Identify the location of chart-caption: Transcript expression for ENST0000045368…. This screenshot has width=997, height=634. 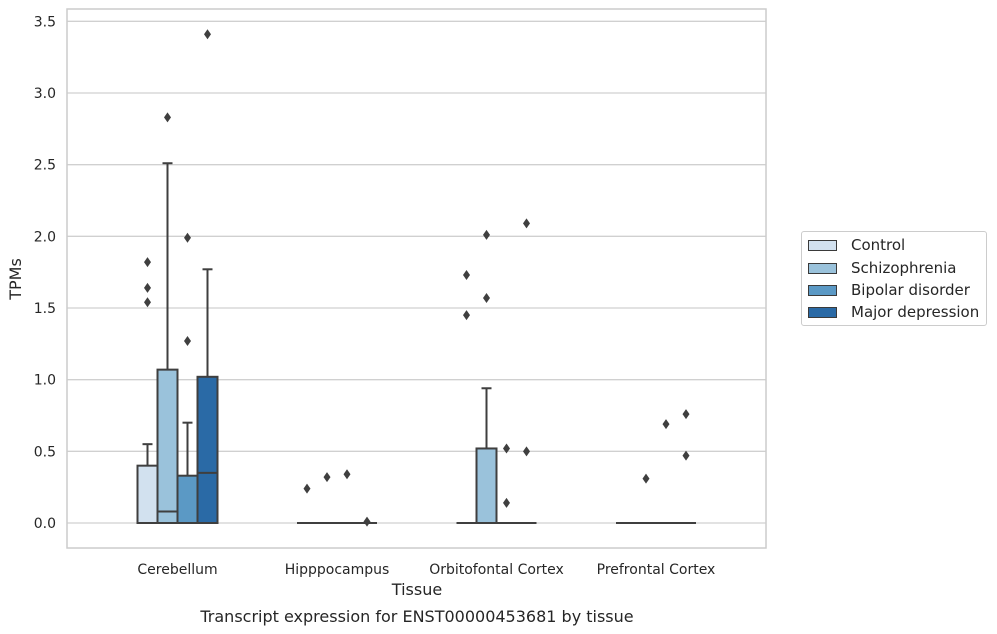
(416, 616).